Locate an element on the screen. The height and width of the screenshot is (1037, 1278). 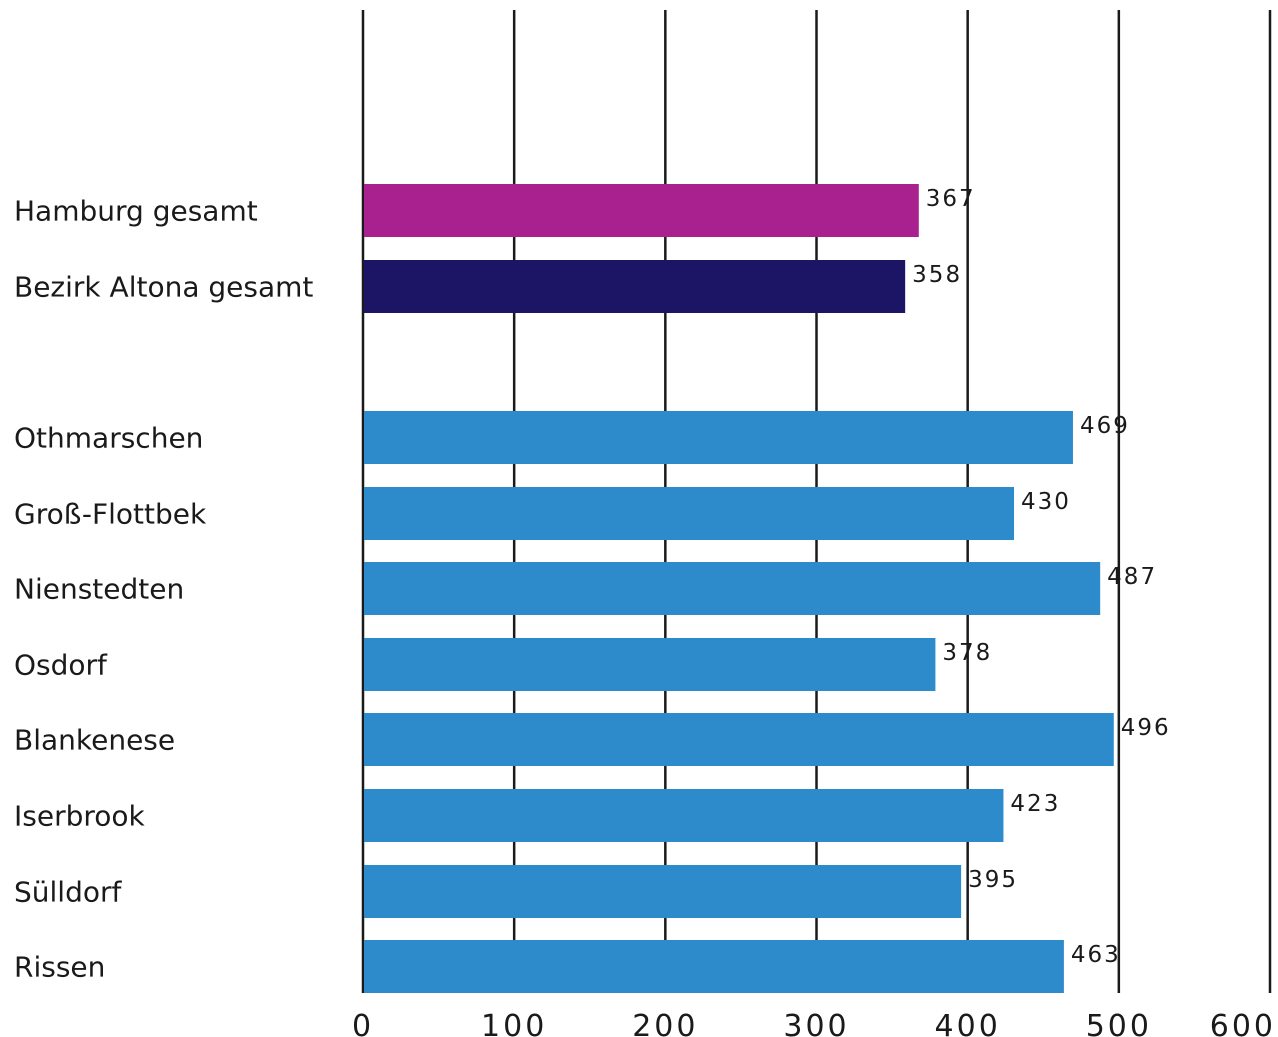
category-label: Blankenese is located at coordinates (94, 740).